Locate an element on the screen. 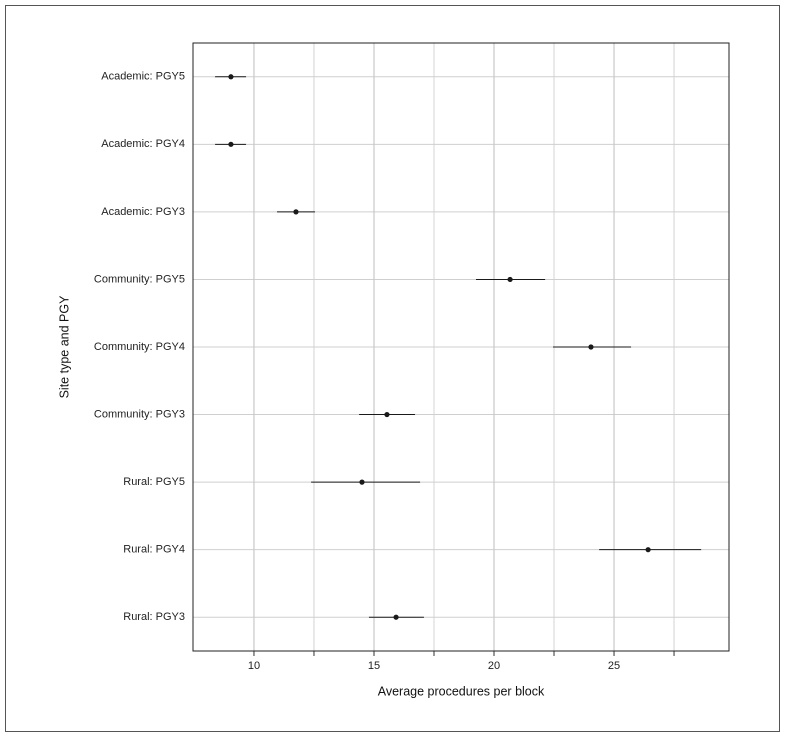 The height and width of the screenshot is (743, 786). y-tick-label: Community: PGY4 is located at coordinates (139, 347).